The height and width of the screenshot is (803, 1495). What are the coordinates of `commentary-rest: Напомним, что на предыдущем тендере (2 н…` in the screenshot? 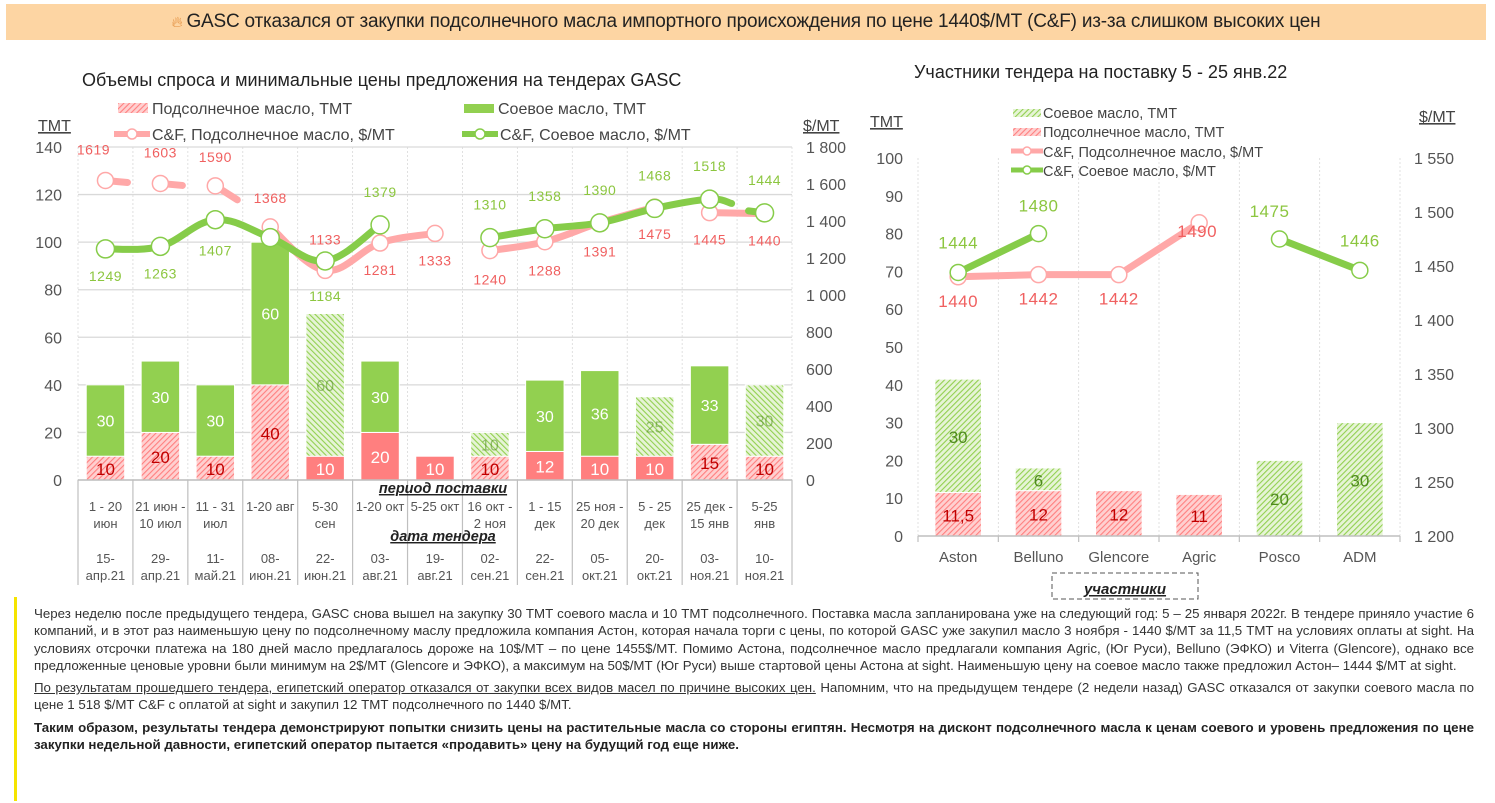 It's located at (754, 696).